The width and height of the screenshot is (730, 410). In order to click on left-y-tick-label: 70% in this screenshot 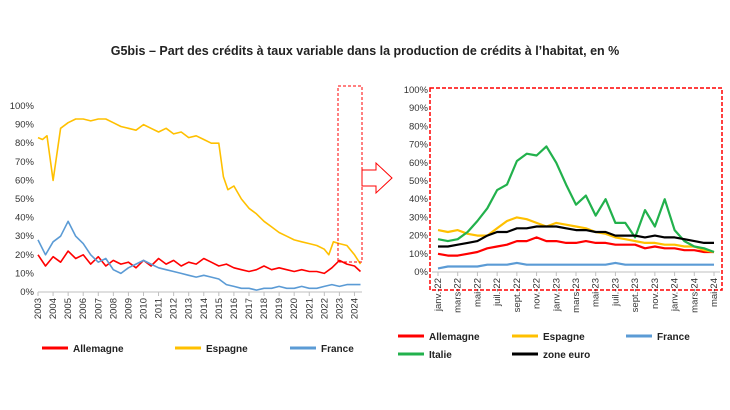, I will do `click(25, 162)`.